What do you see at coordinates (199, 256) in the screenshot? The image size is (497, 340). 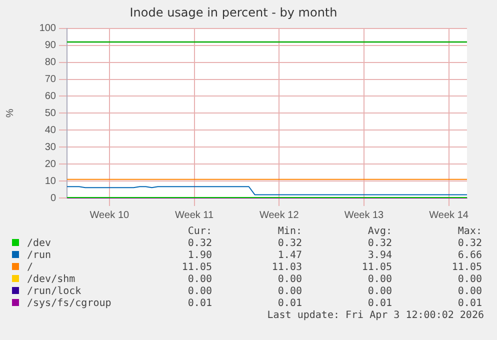 I see `text: 1.90` at bounding box center [199, 256].